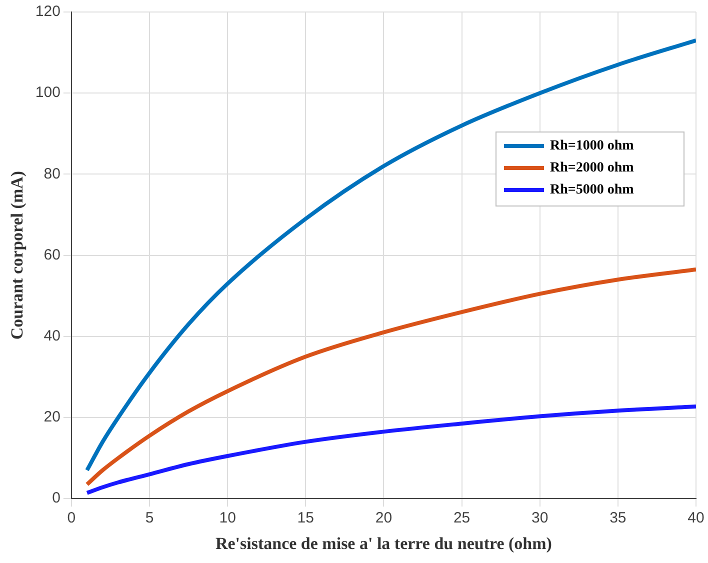 The height and width of the screenshot is (563, 708). What do you see at coordinates (56, 498) in the screenshot?
I see `y-tick-label: 0` at bounding box center [56, 498].